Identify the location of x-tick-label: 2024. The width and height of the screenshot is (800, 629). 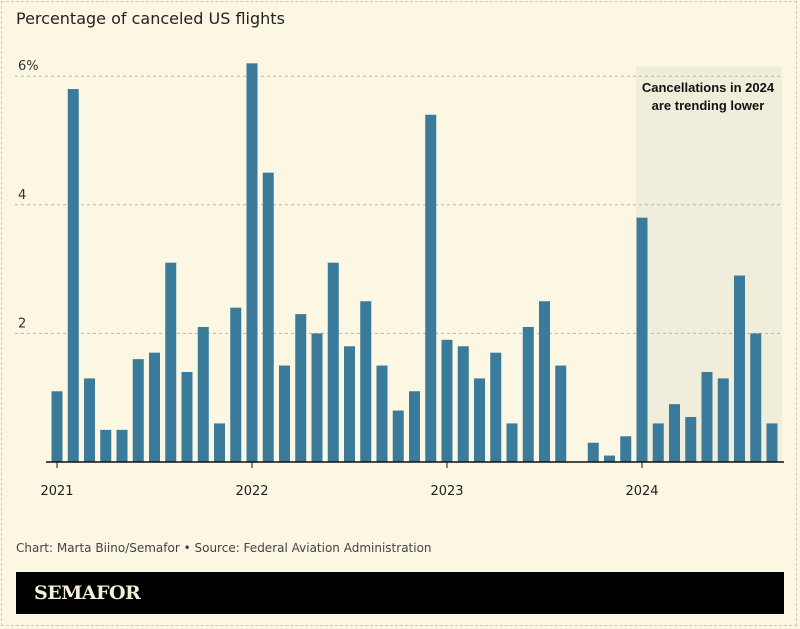
(641, 491).